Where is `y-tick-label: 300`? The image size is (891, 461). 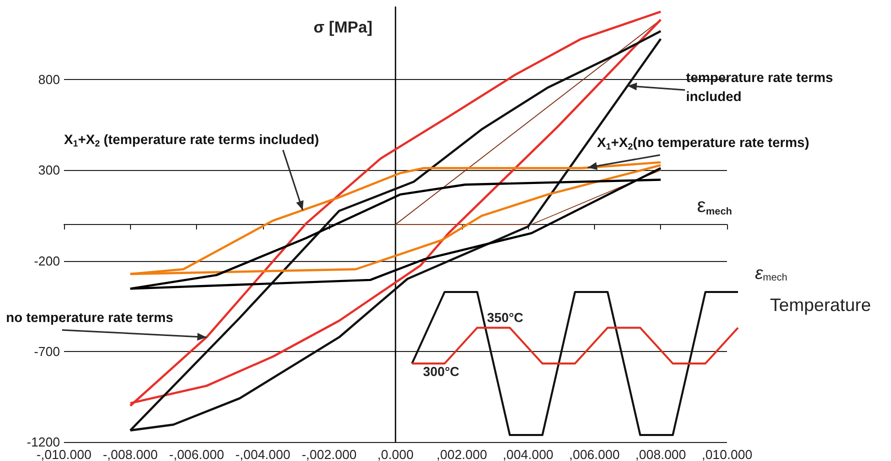
y-tick-label: 300 is located at coordinates (49, 170).